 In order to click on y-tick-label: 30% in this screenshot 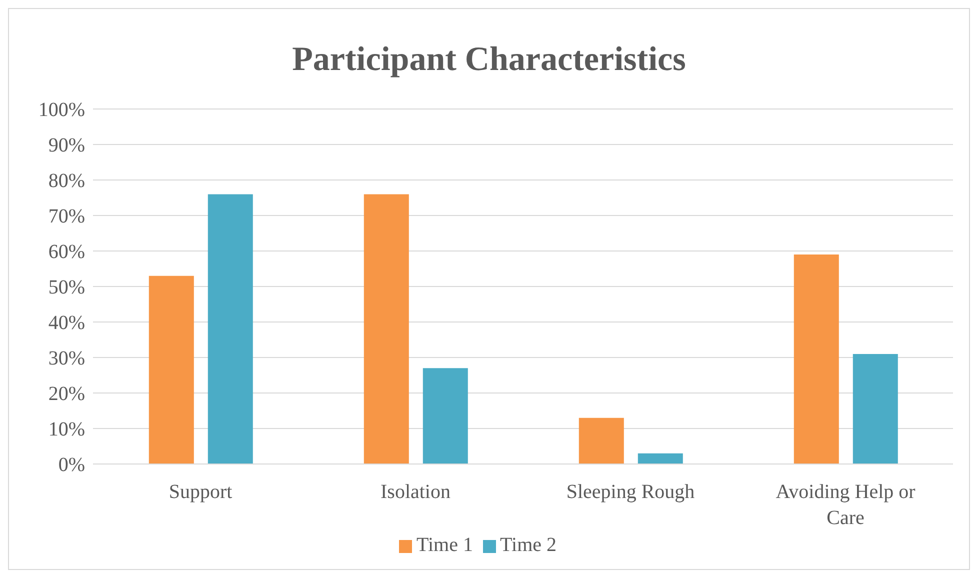, I will do `click(66, 359)`.